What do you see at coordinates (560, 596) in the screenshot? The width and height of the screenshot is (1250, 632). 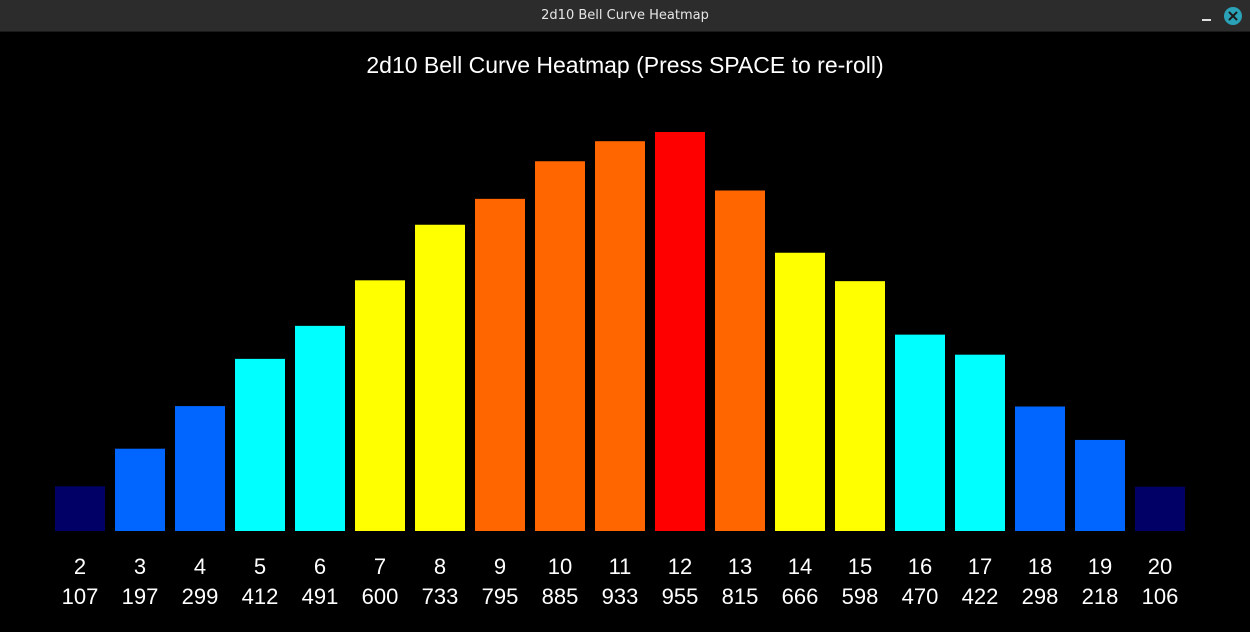 I see `count-label: 885` at bounding box center [560, 596].